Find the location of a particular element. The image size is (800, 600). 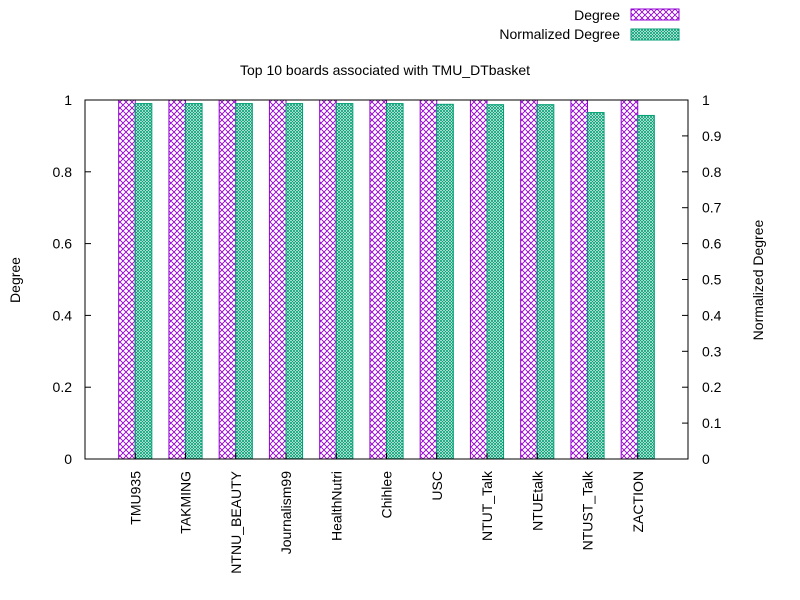

legend-label-degree: Degree is located at coordinates (597, 15).